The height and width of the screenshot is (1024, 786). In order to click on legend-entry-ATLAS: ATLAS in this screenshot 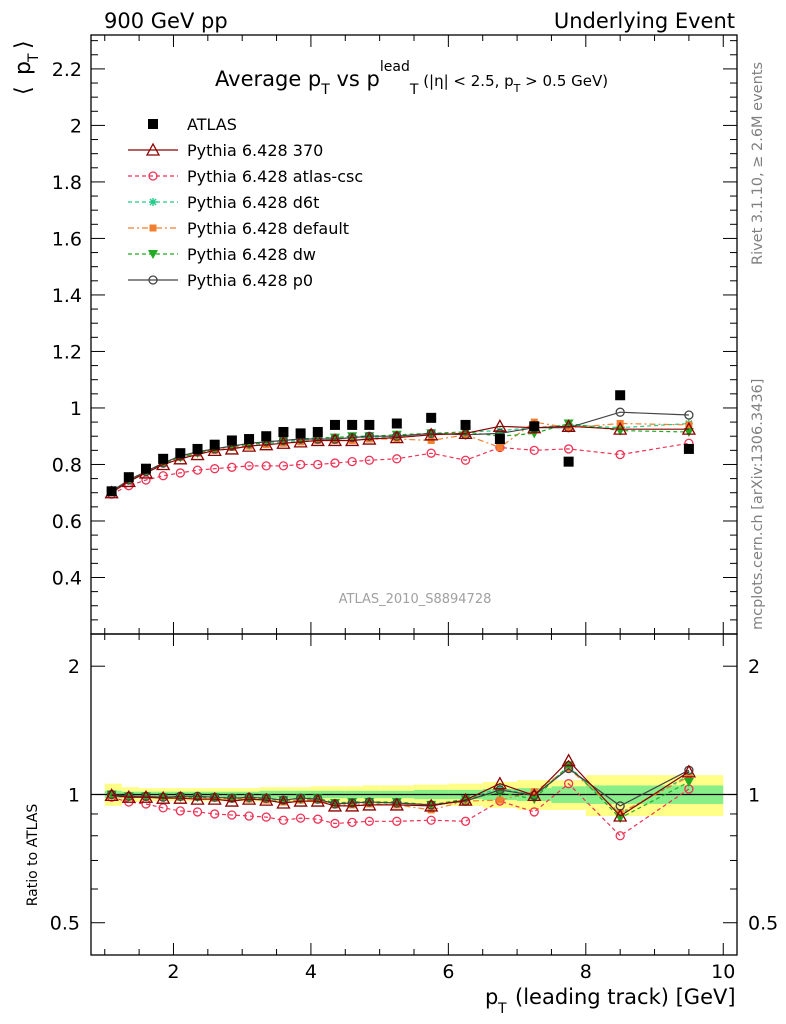, I will do `click(192, 124)`.